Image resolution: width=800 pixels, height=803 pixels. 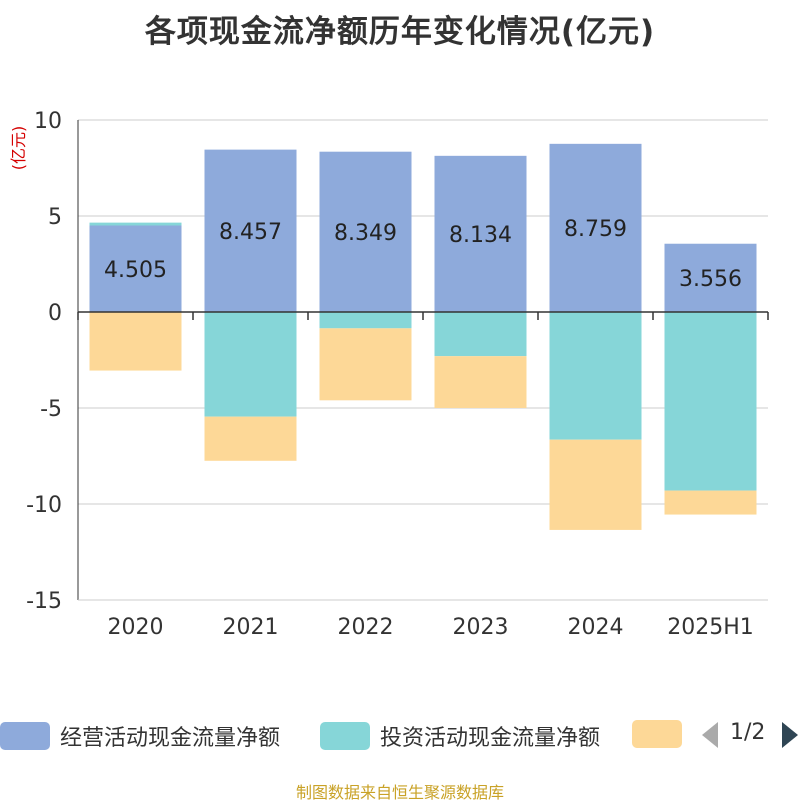 What do you see at coordinates (55, 217) in the screenshot?
I see `y-tick-label: 5` at bounding box center [55, 217].